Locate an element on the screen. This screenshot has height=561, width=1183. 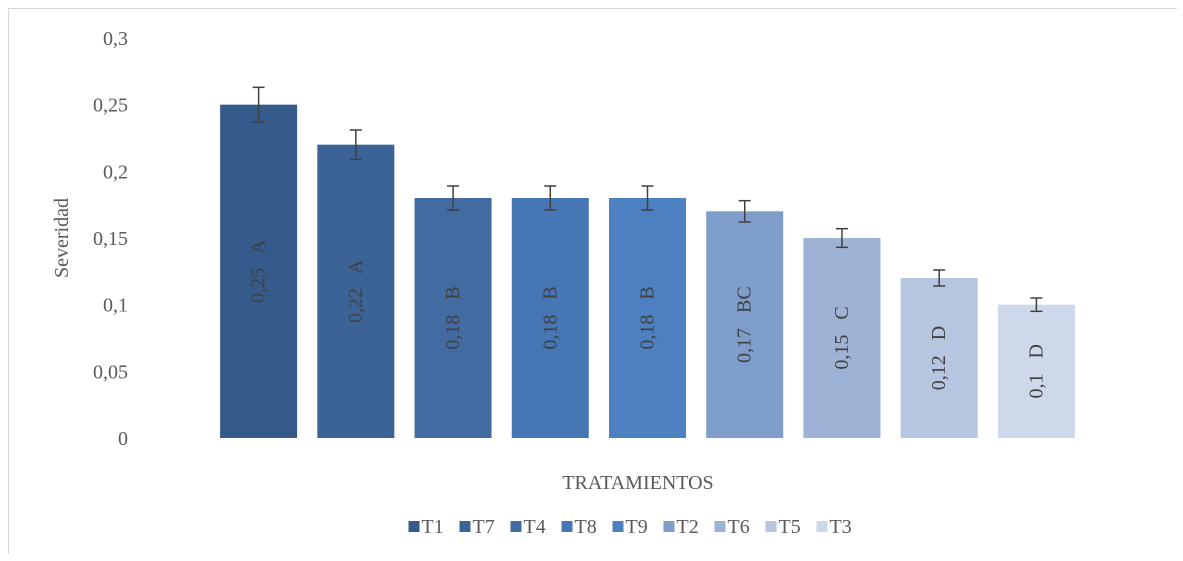
bar-data-label: 0,1 D is located at coordinates (1036, 371).